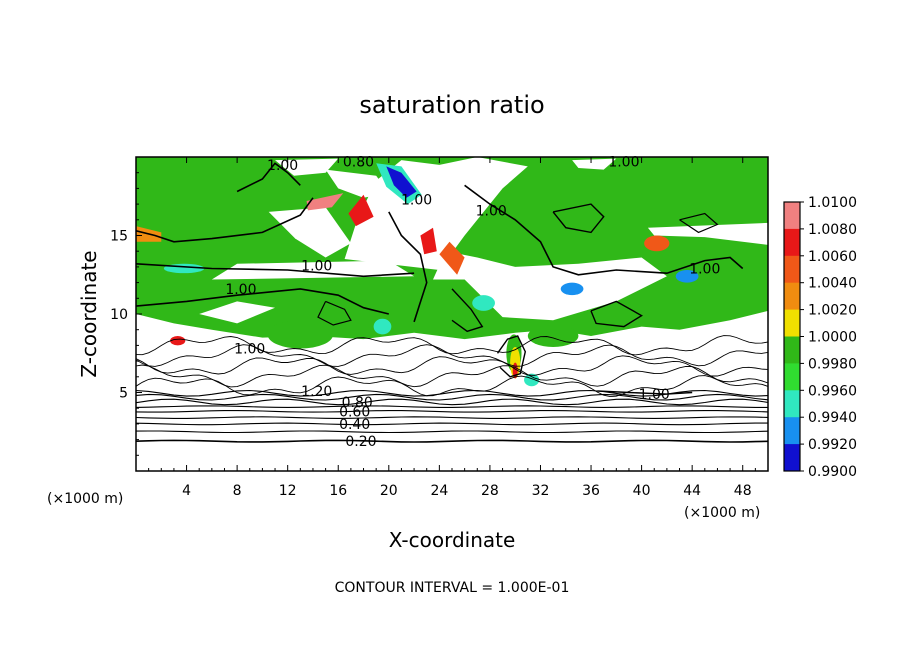  Describe the element at coordinates (288, 491) in the screenshot. I see `x-tick-label: 12` at that location.